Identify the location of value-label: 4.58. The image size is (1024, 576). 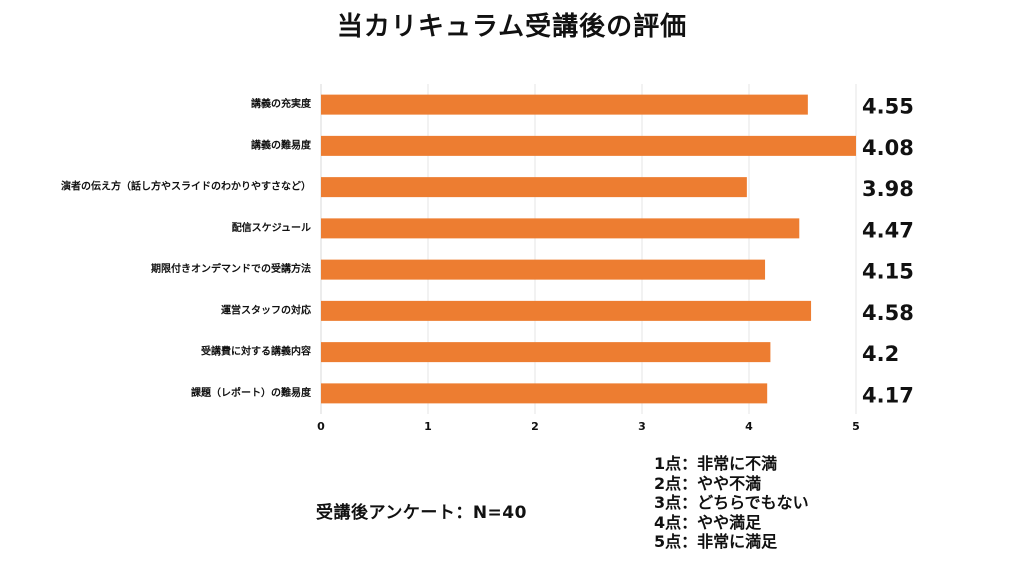
(888, 313).